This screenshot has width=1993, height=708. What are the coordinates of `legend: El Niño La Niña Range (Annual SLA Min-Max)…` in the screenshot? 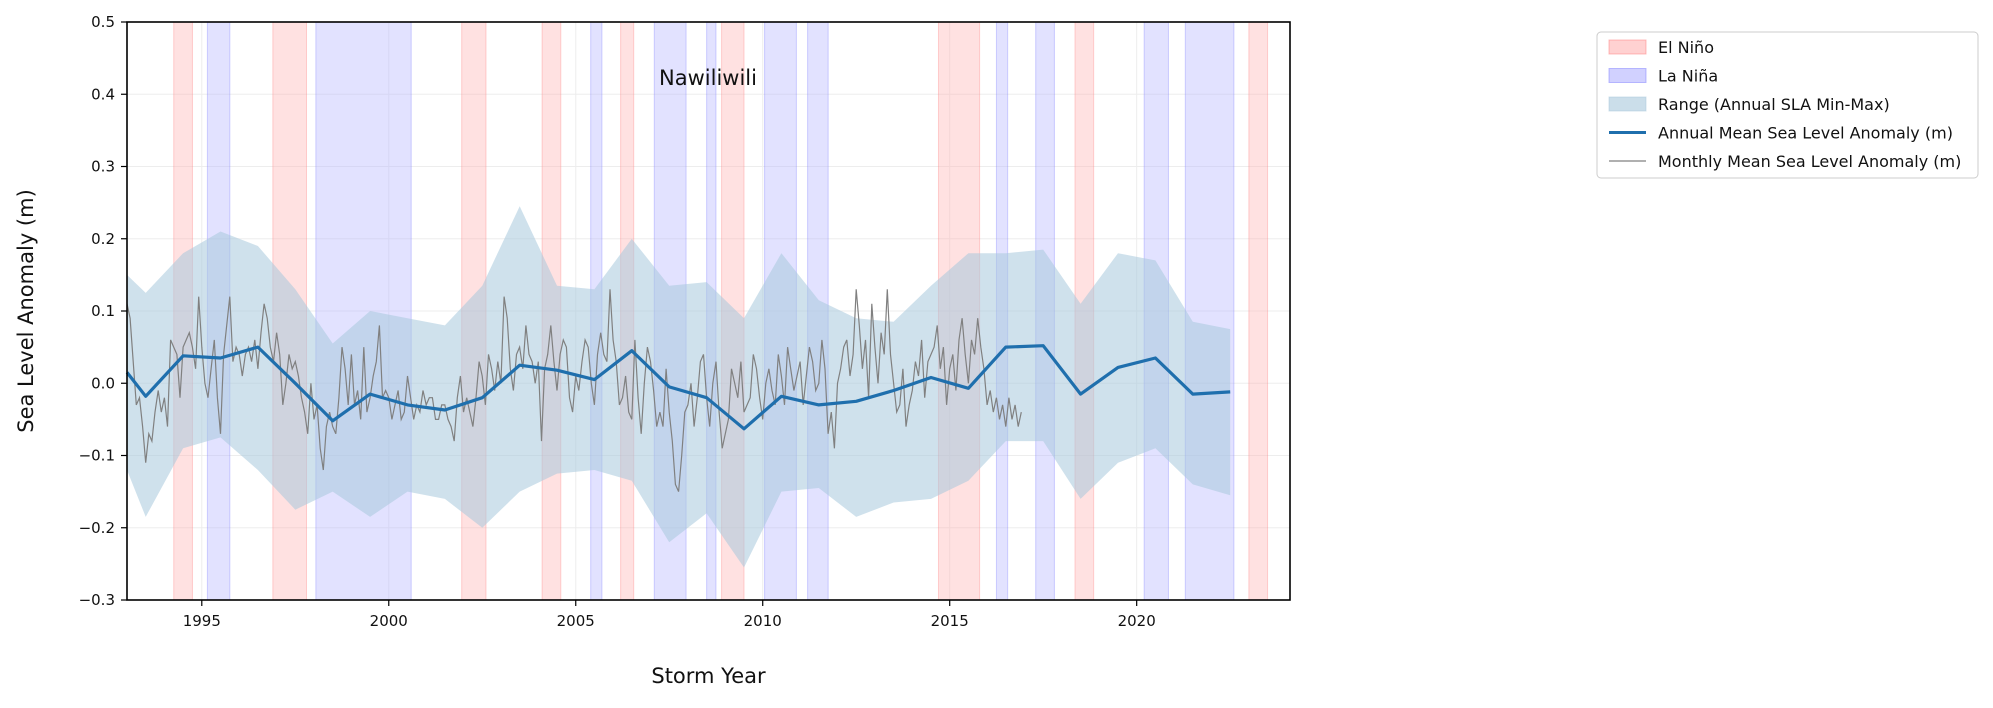 It's located at (1787, 105).